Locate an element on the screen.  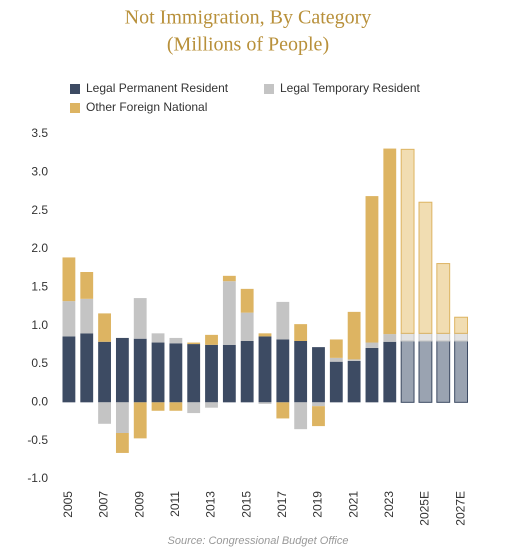
y-tick-label: 3.5 is located at coordinates (39, 133).